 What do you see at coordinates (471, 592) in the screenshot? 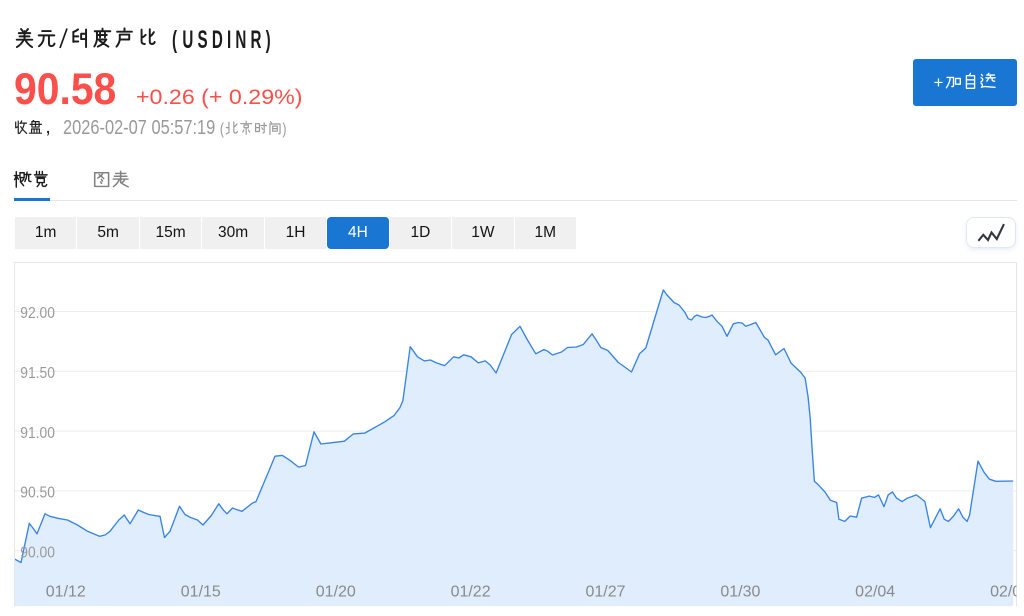
I see `svg-text: 01/22` at bounding box center [471, 592].